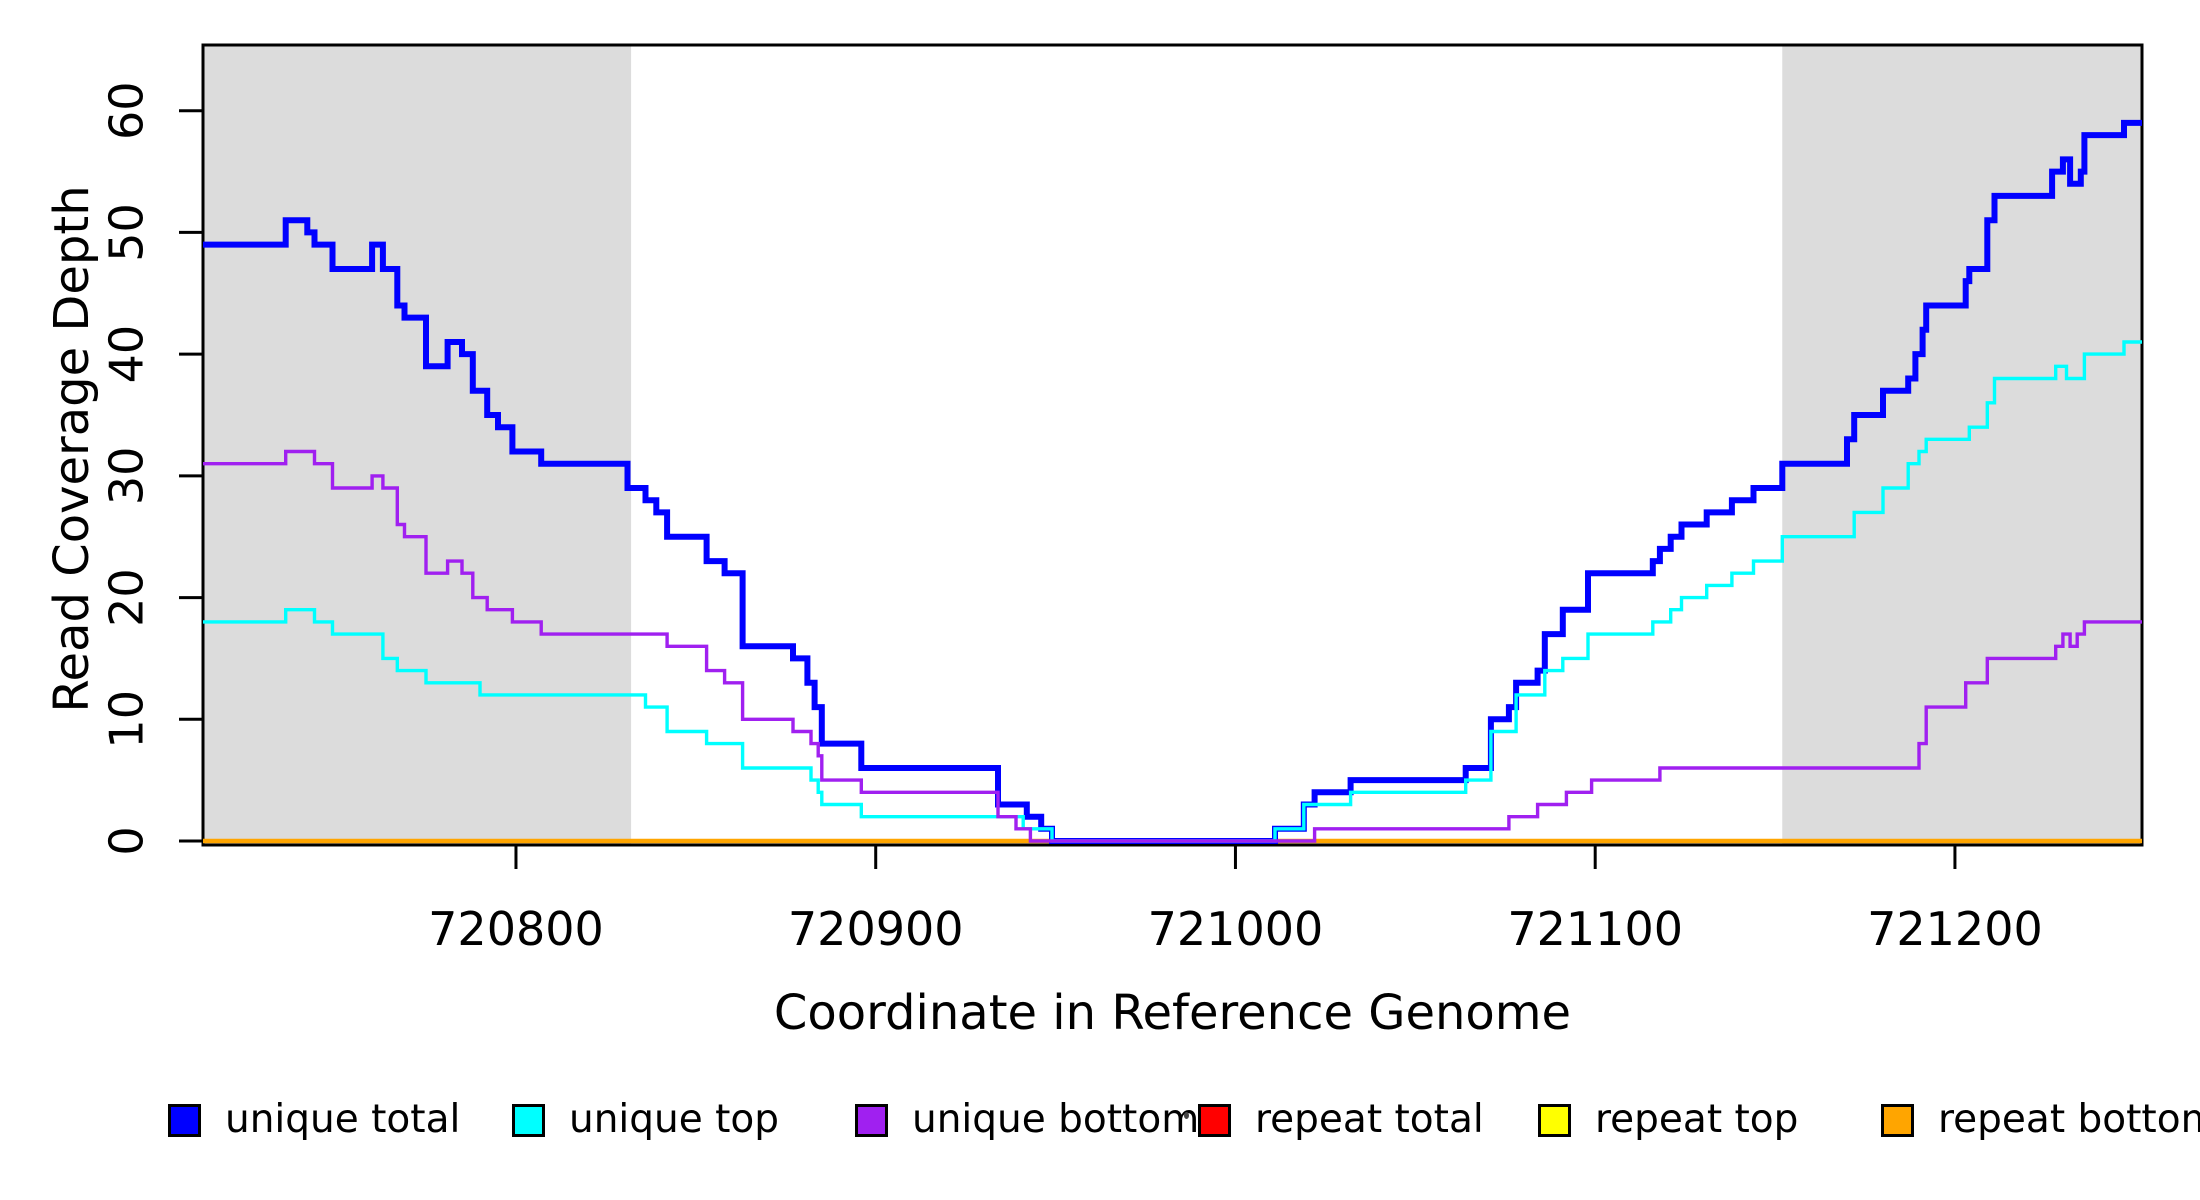 Image resolution: width=2200 pixels, height=1200 pixels. What do you see at coordinates (127, 719) in the screenshot?
I see `y-tick-label: 10` at bounding box center [127, 719].